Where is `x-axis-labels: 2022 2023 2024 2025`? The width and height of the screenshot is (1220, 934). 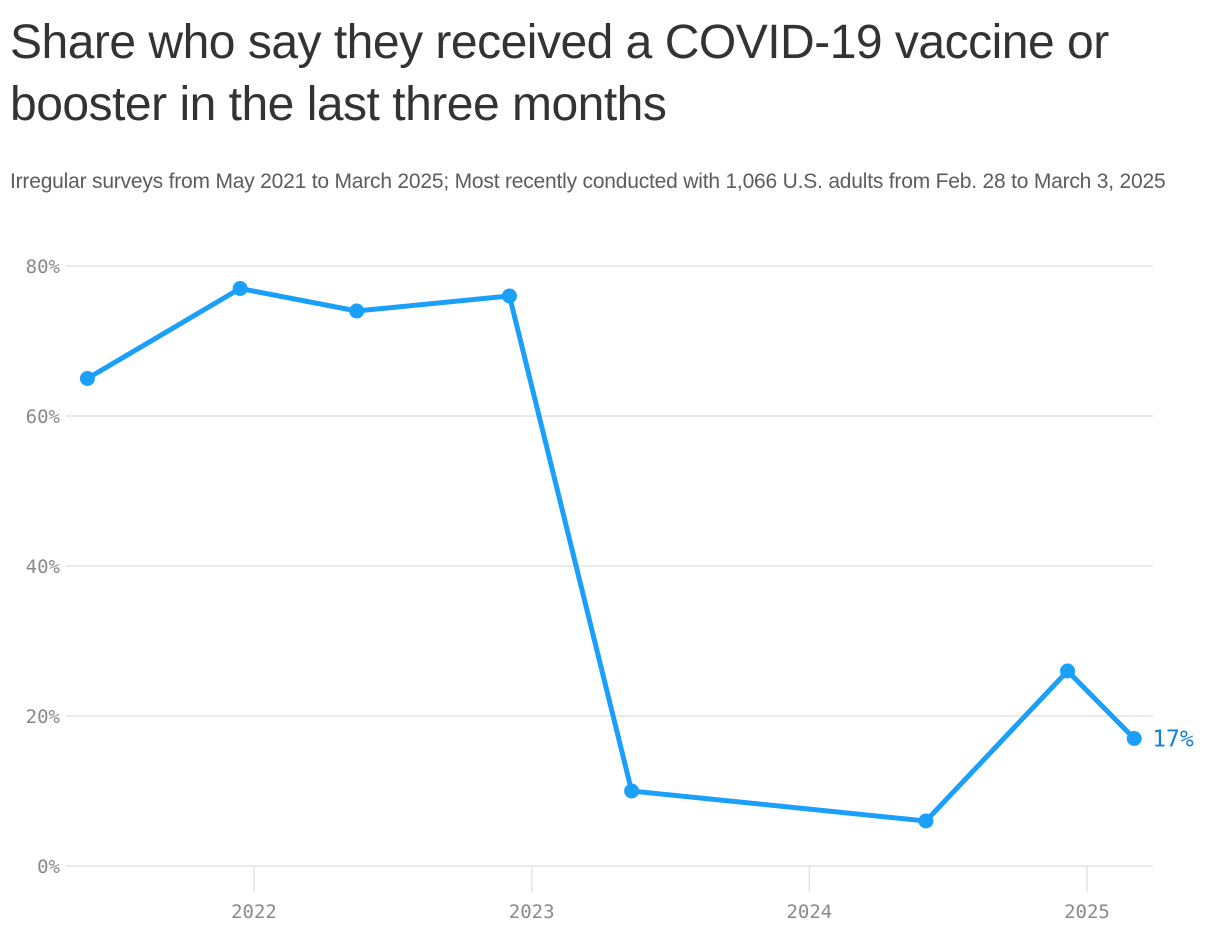 x-axis-labels: 2022 2023 2024 2025 is located at coordinates (670, 912).